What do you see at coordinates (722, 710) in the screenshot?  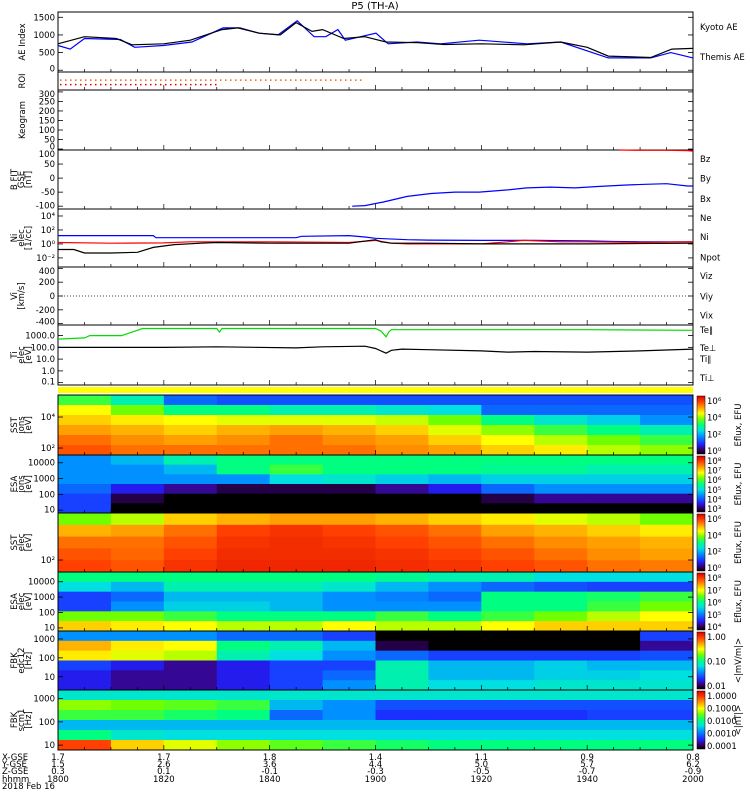 I see `colorbar-tick-label: 0.1000` at bounding box center [722, 710].